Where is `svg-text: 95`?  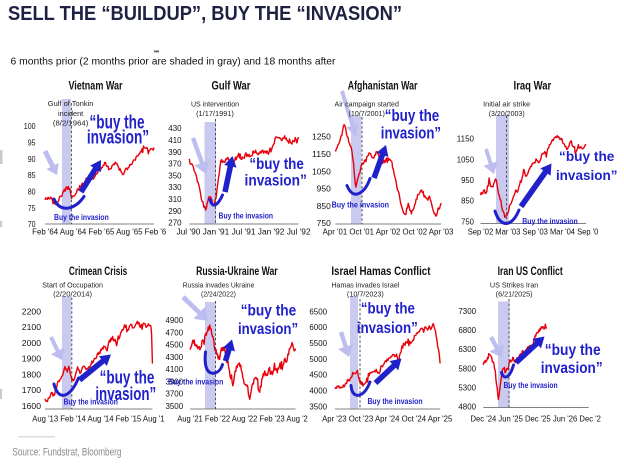 svg-text: 95 is located at coordinates (32, 142).